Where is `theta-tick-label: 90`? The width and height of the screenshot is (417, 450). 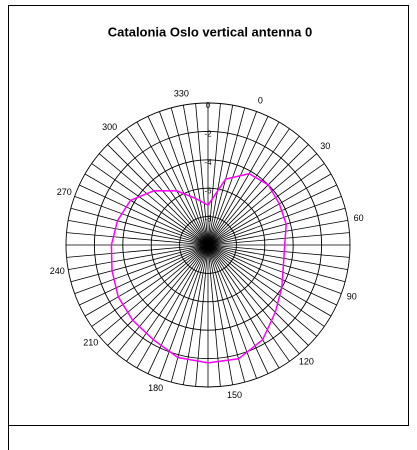
theta-tick-label: 90 is located at coordinates (352, 297).